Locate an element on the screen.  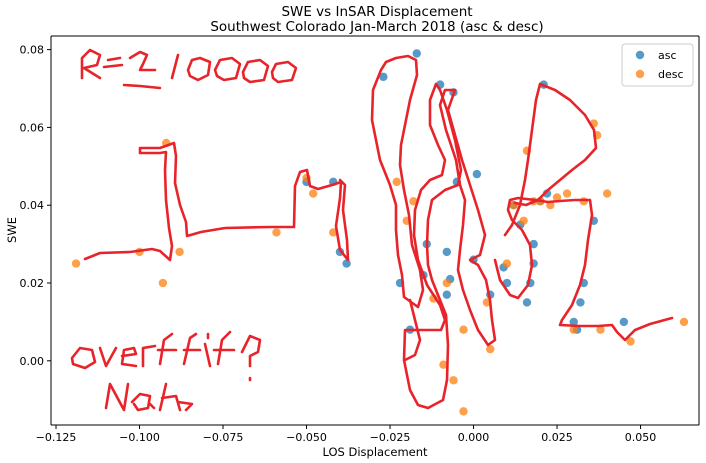
y-axis-label: SWE is located at coordinates (12, 230).